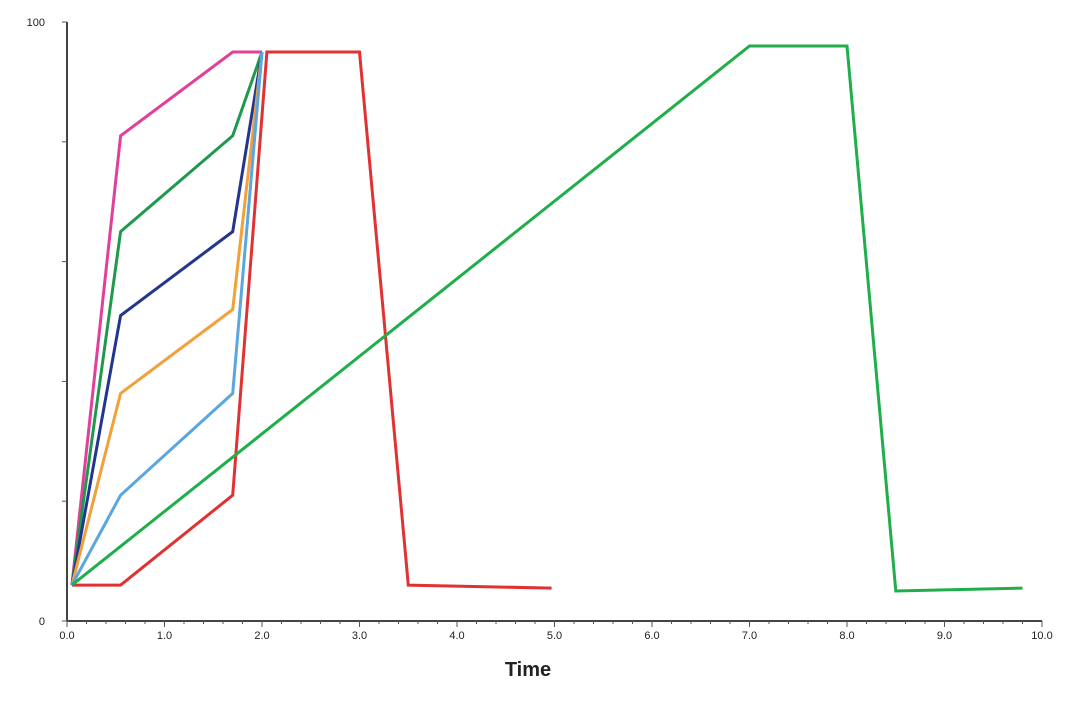 The image size is (1065, 701). What do you see at coordinates (944, 636) in the screenshot?
I see `x-tick-label: 9.0` at bounding box center [944, 636].